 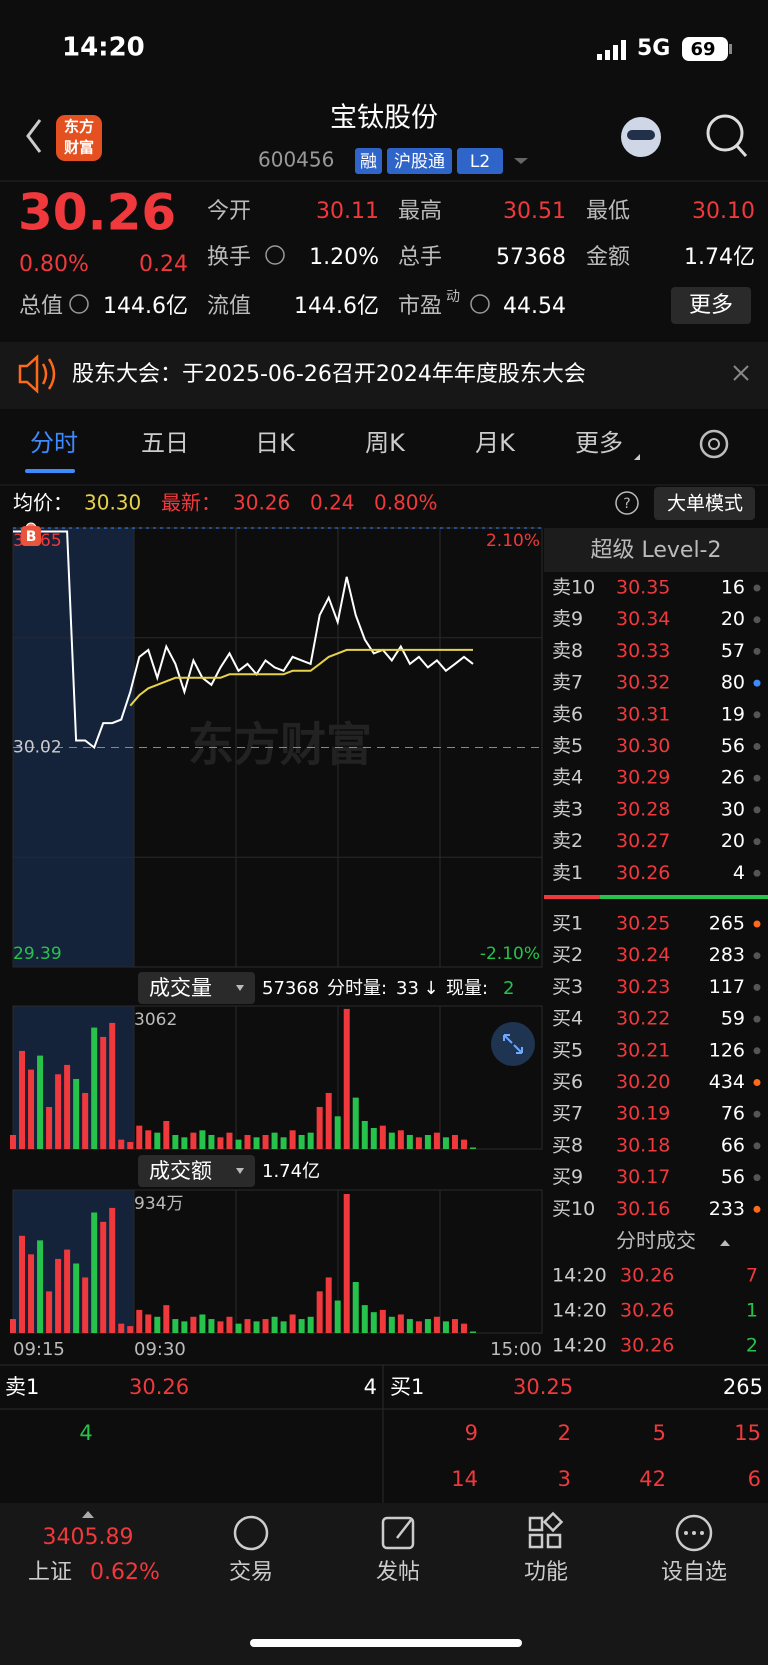 What do you see at coordinates (567, 955) in the screenshot?
I see `book-label: 买2` at bounding box center [567, 955].